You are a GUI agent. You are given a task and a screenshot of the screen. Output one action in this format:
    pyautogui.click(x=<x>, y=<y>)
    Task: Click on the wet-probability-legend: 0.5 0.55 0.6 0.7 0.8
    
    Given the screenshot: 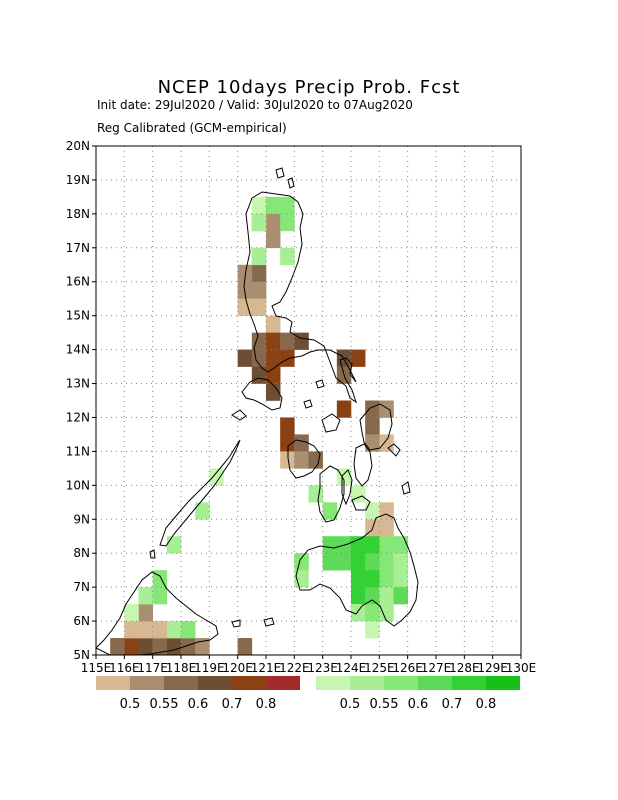 What is the action you would take?
    pyautogui.click(x=418, y=694)
    